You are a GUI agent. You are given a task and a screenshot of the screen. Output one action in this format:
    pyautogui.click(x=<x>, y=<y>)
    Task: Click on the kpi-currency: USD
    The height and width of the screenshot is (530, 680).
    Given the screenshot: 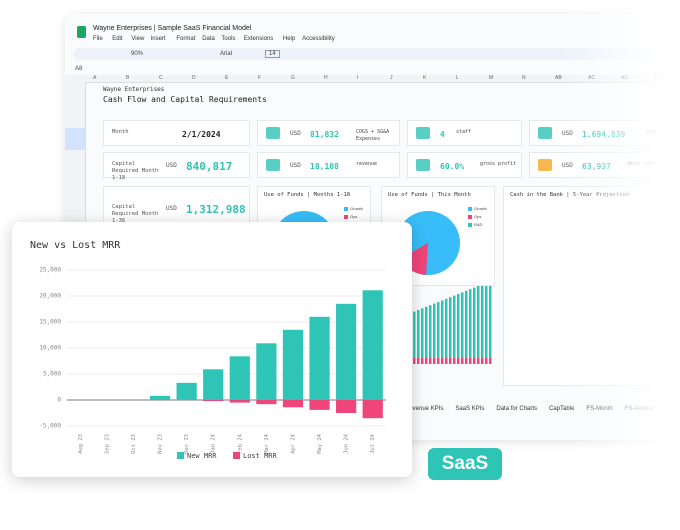 What is the action you would take?
    pyautogui.click(x=171, y=165)
    